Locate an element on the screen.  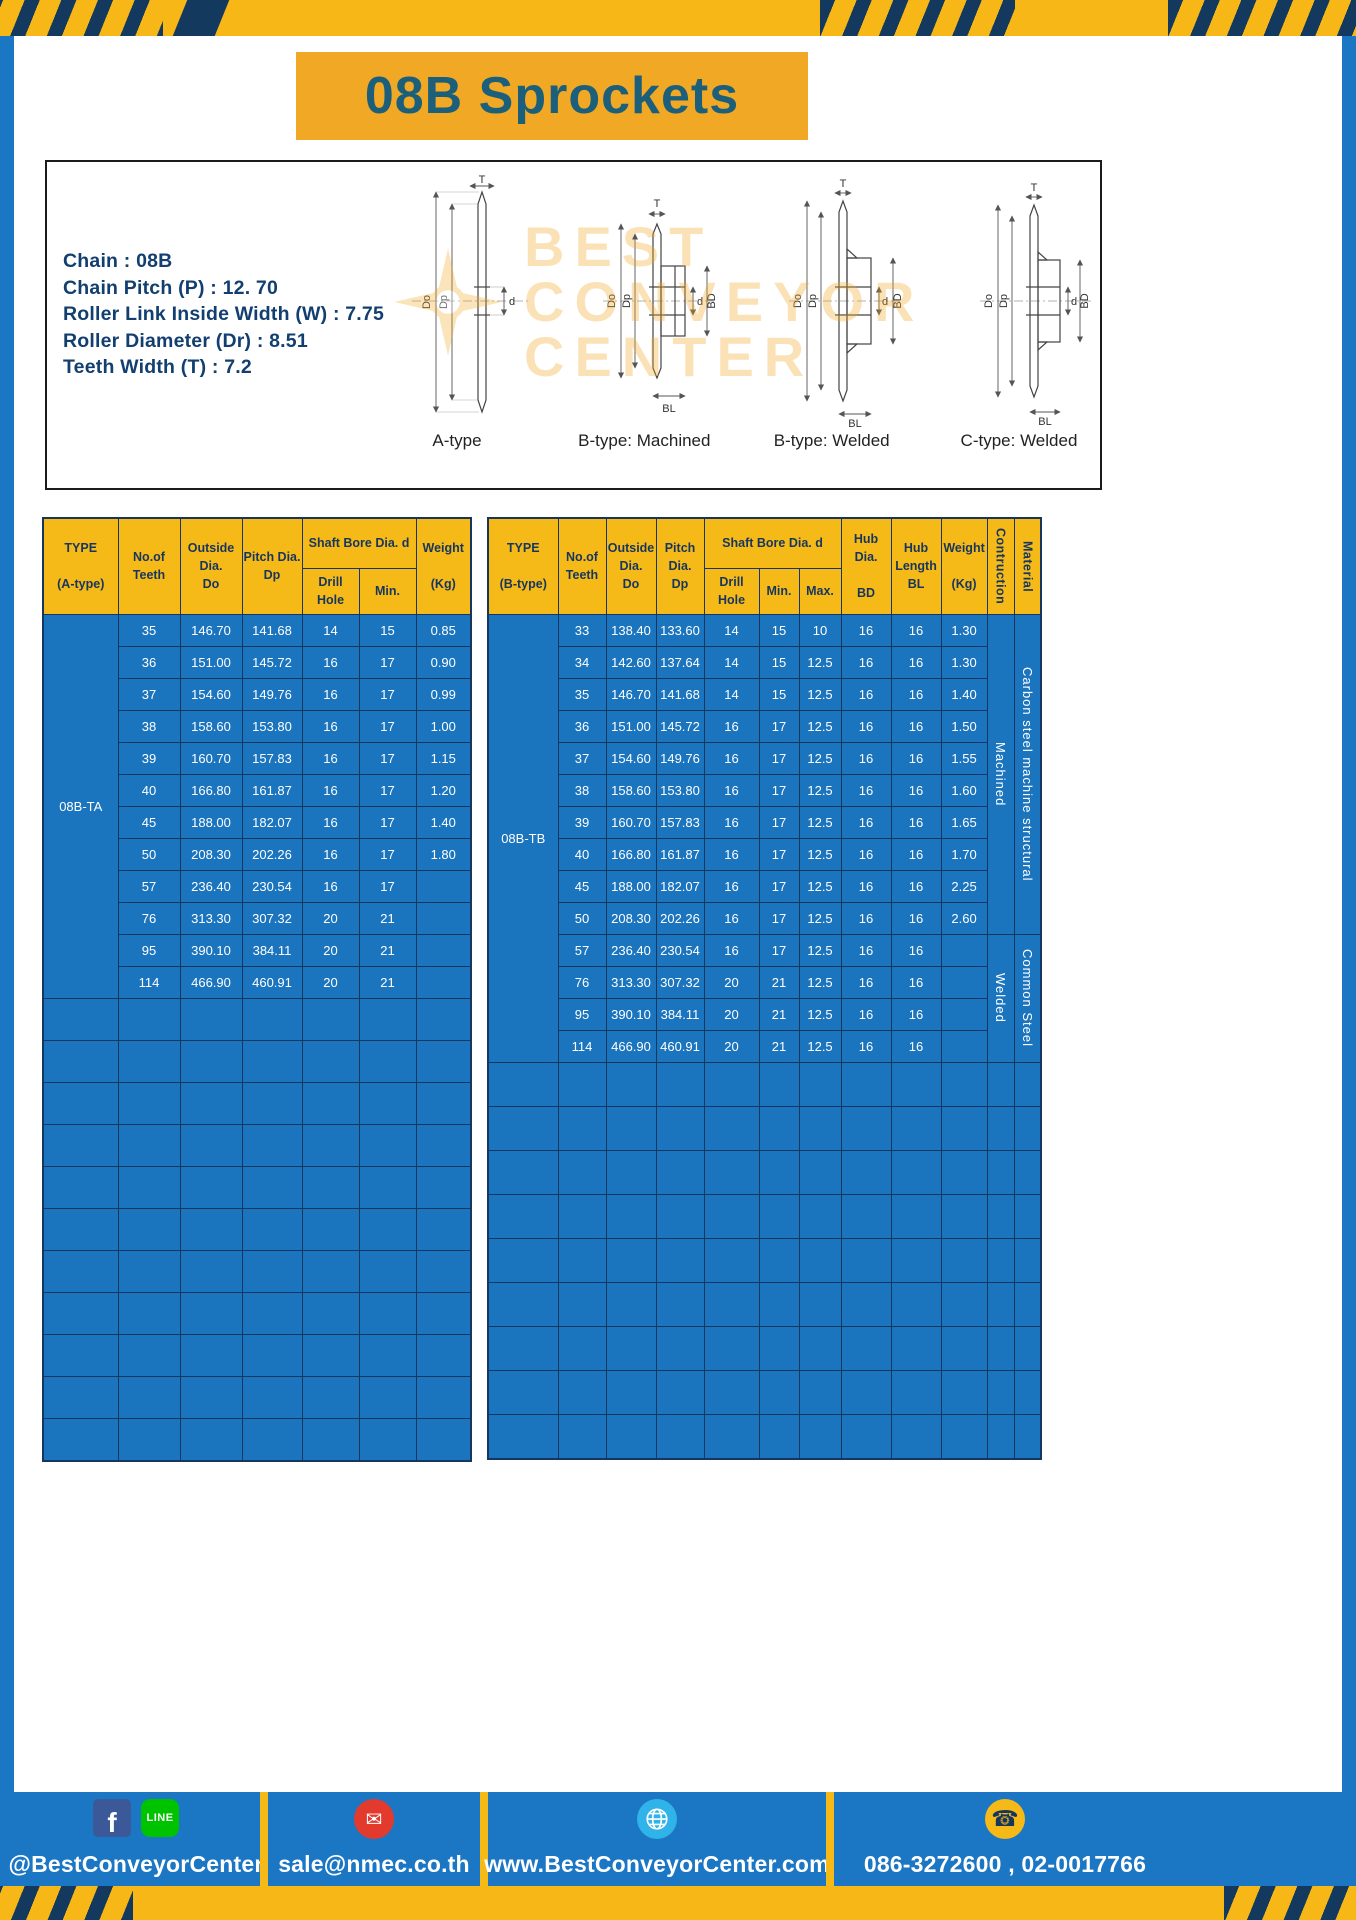
footer-phone-section: ☎ 086-3272600 , 02-0017766 is located at coordinates (1005, 1839).